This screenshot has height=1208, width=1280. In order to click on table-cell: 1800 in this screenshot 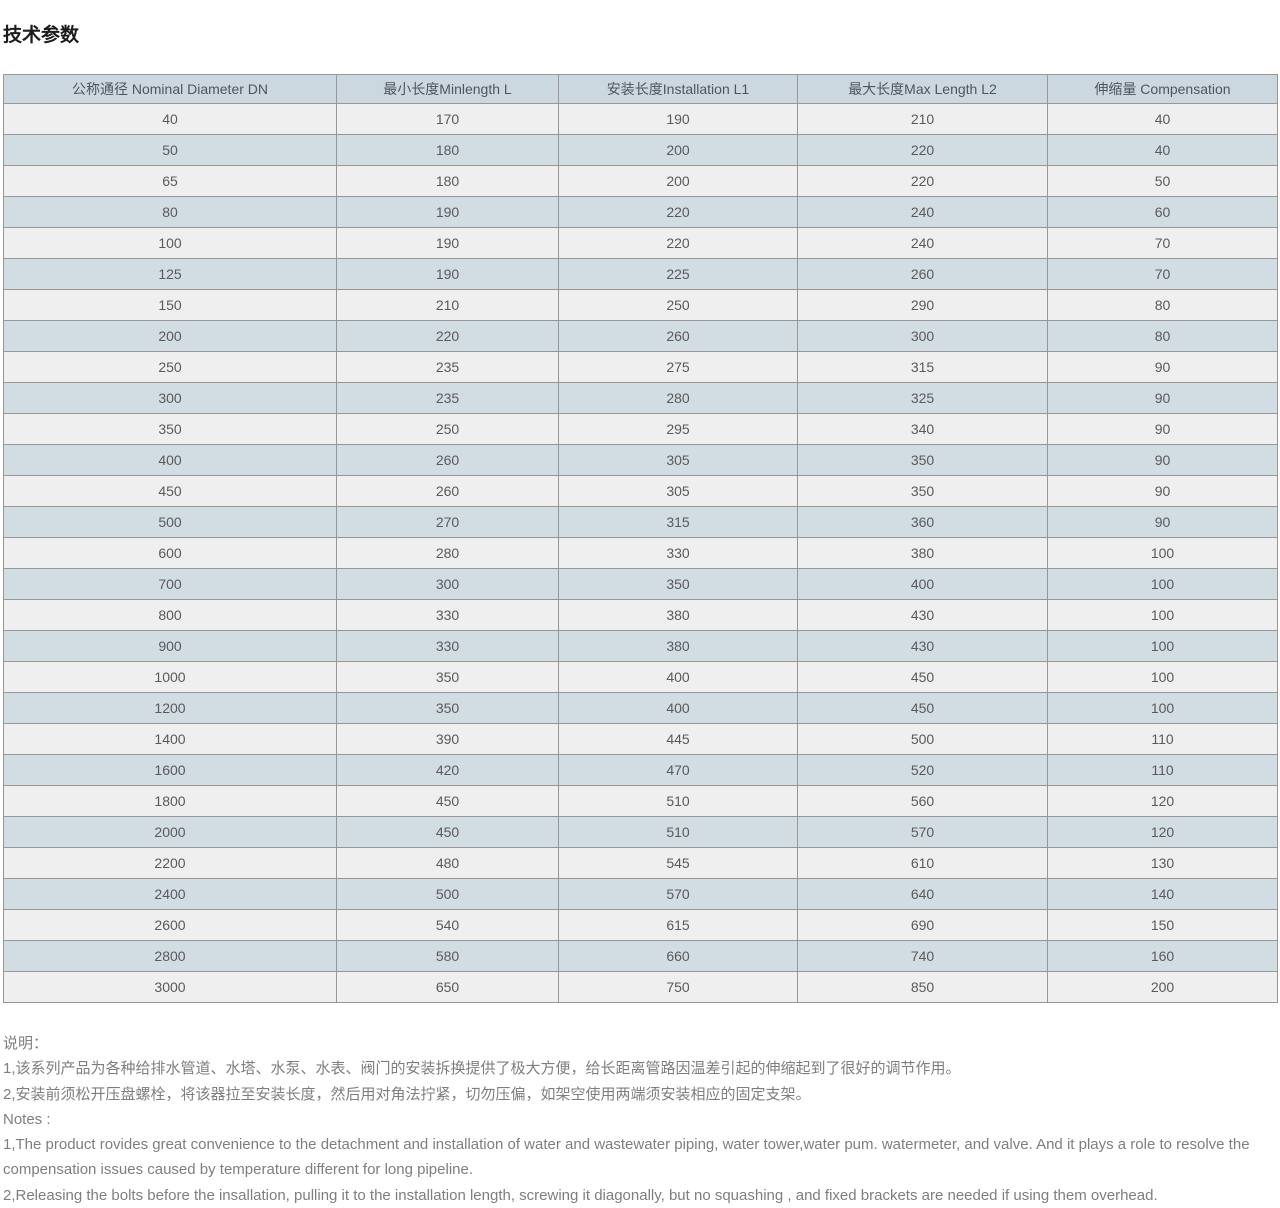, I will do `click(170, 801)`.